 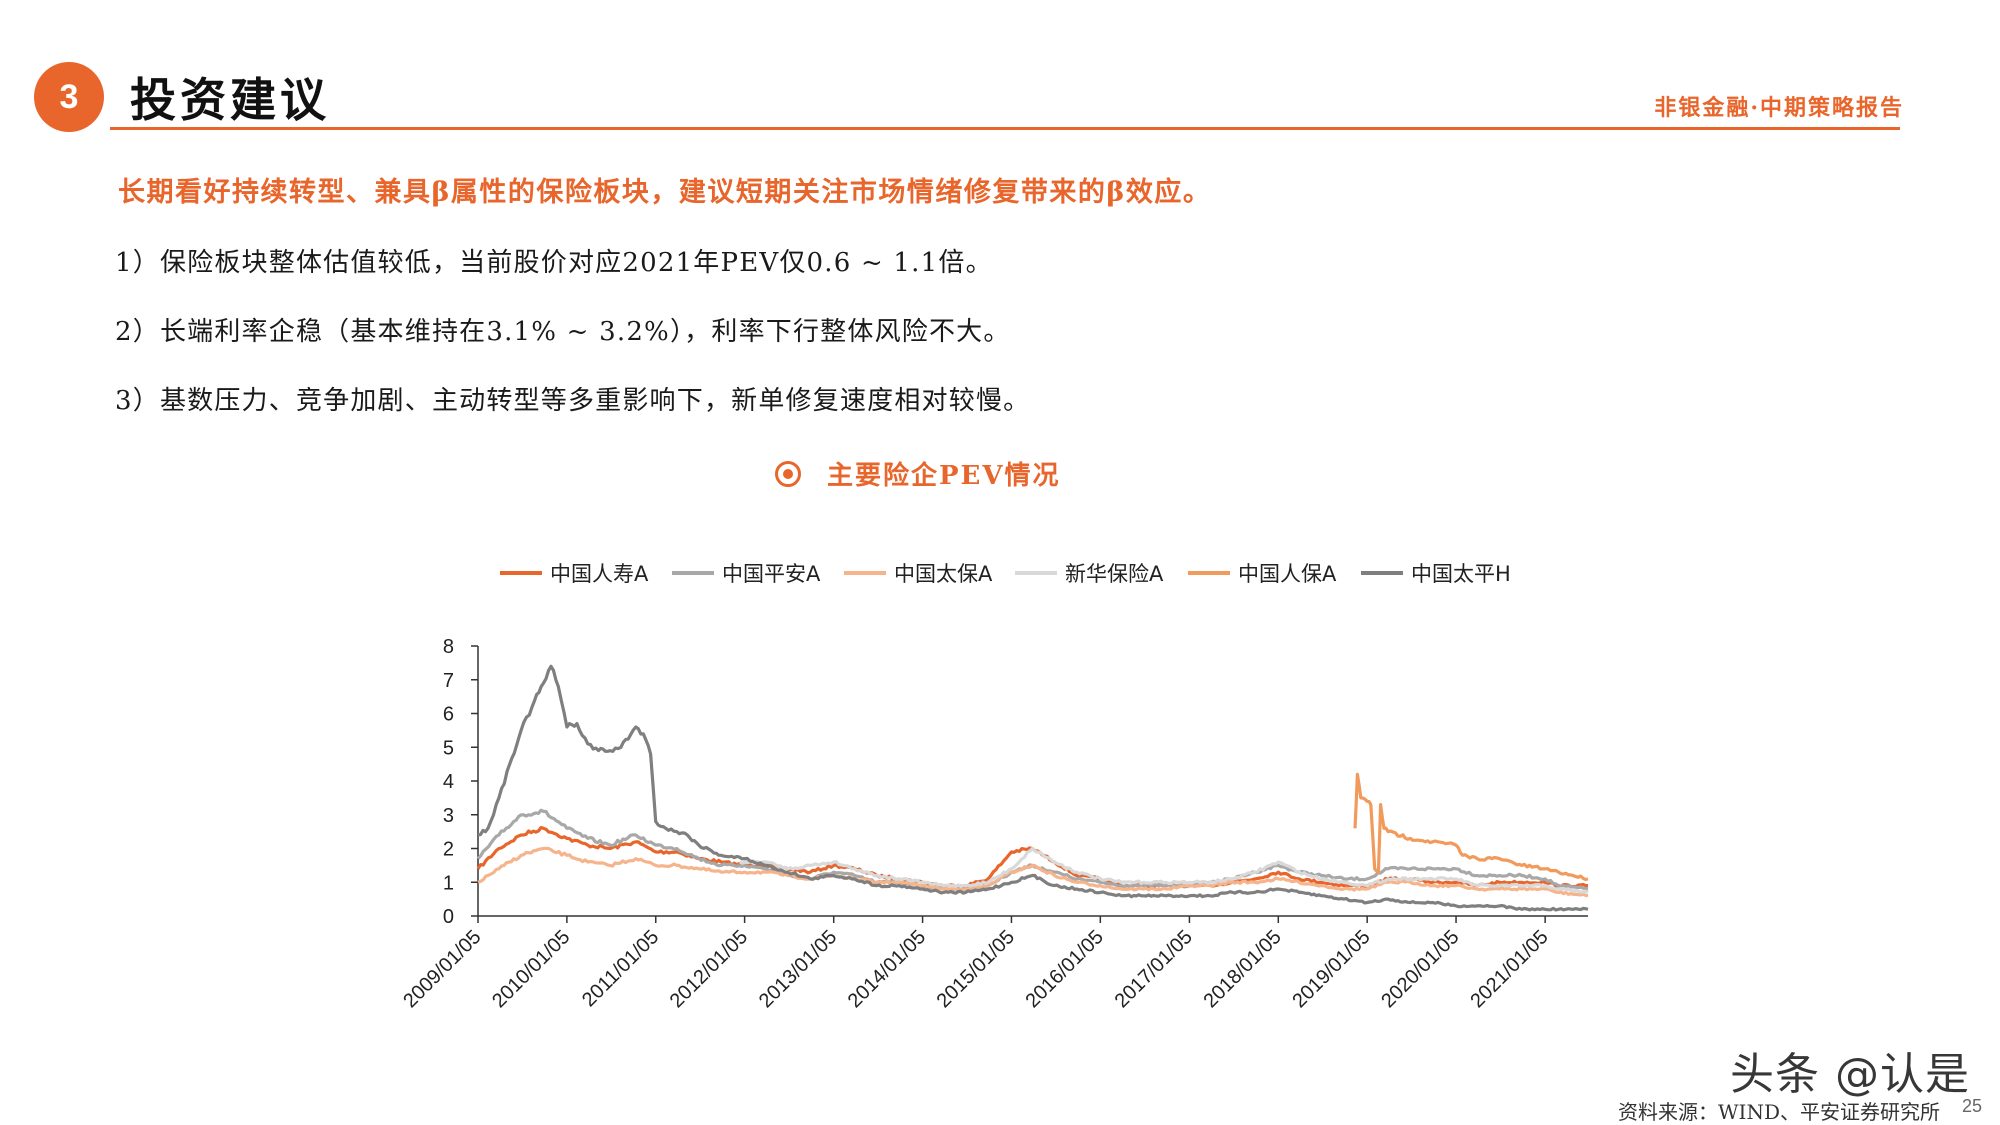 What do you see at coordinates (554, 263) in the screenshot?
I see `point-1: 1）保险板块整体估值较低，当前股价对应2021年PEV仅0.6 ~ 1.1倍。` at bounding box center [554, 263].